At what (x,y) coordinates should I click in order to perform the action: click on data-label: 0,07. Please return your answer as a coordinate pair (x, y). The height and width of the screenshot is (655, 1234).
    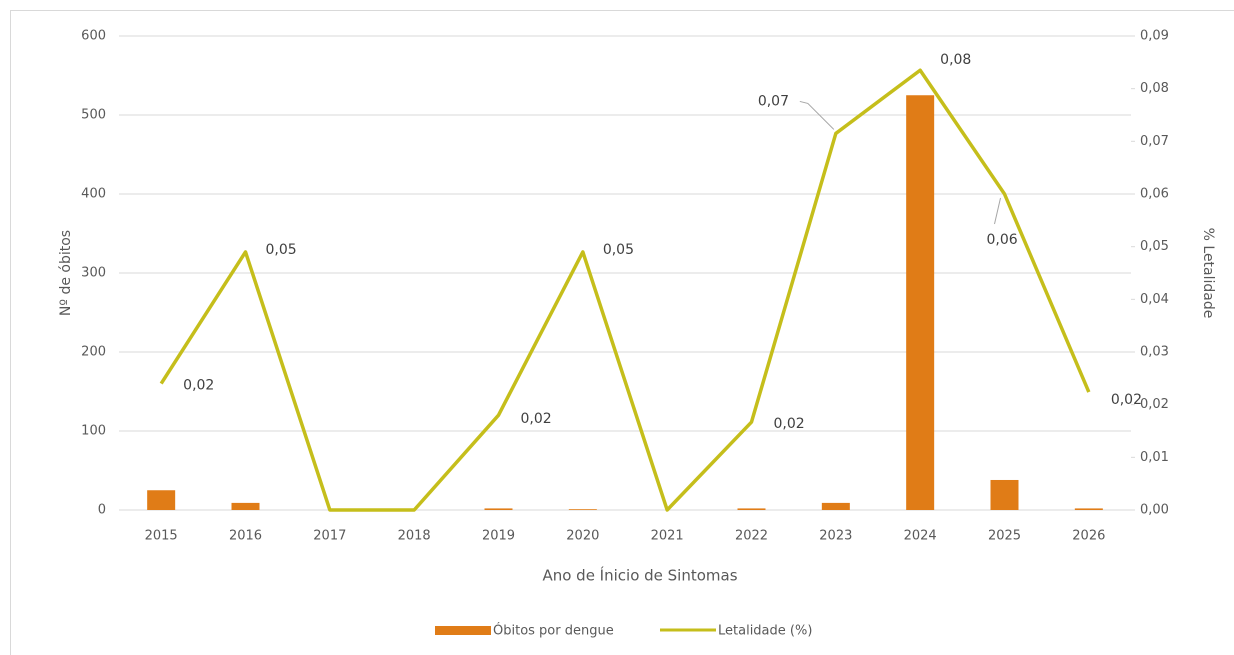
    Looking at the image, I should click on (773, 101).